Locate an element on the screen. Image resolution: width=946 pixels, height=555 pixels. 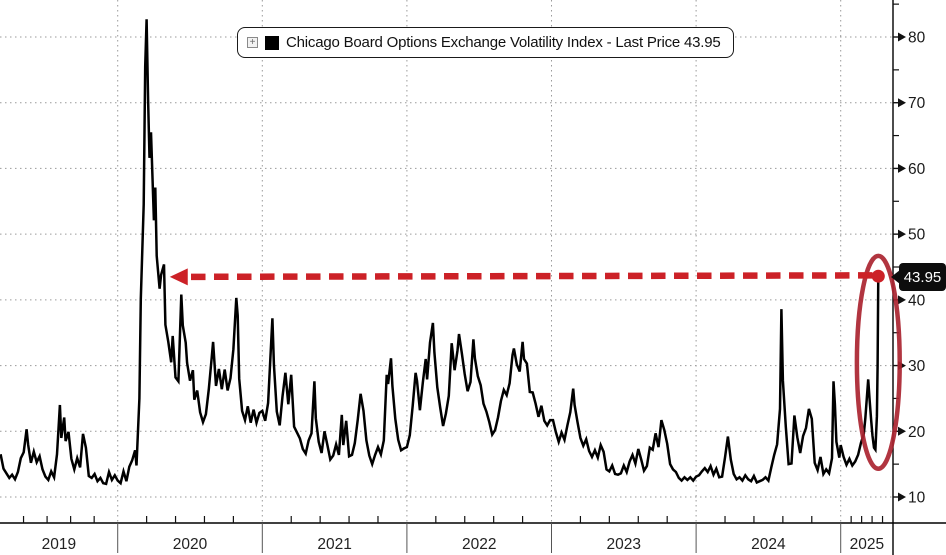
y-axis-label: 10 is located at coordinates (917, 498).